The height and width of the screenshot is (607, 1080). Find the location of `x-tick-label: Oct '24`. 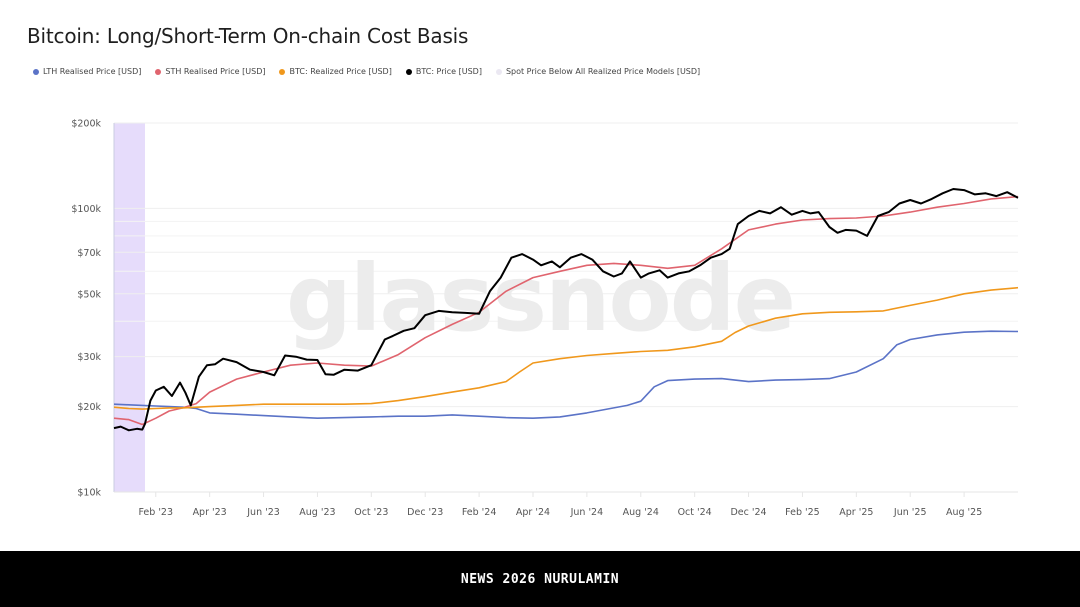

x-tick-label: Oct '24 is located at coordinates (695, 512).